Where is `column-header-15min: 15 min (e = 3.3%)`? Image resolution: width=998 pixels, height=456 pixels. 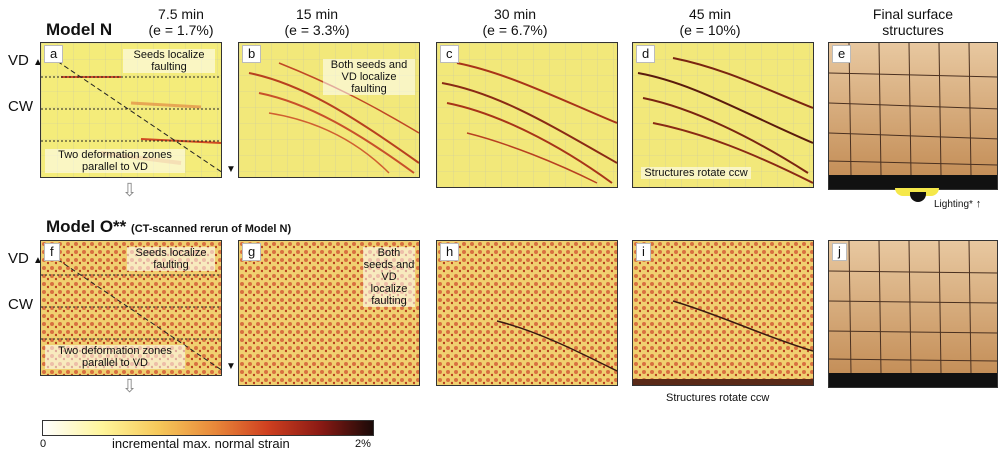 column-header-15min: 15 min (e = 3.3%) is located at coordinates (317, 22).